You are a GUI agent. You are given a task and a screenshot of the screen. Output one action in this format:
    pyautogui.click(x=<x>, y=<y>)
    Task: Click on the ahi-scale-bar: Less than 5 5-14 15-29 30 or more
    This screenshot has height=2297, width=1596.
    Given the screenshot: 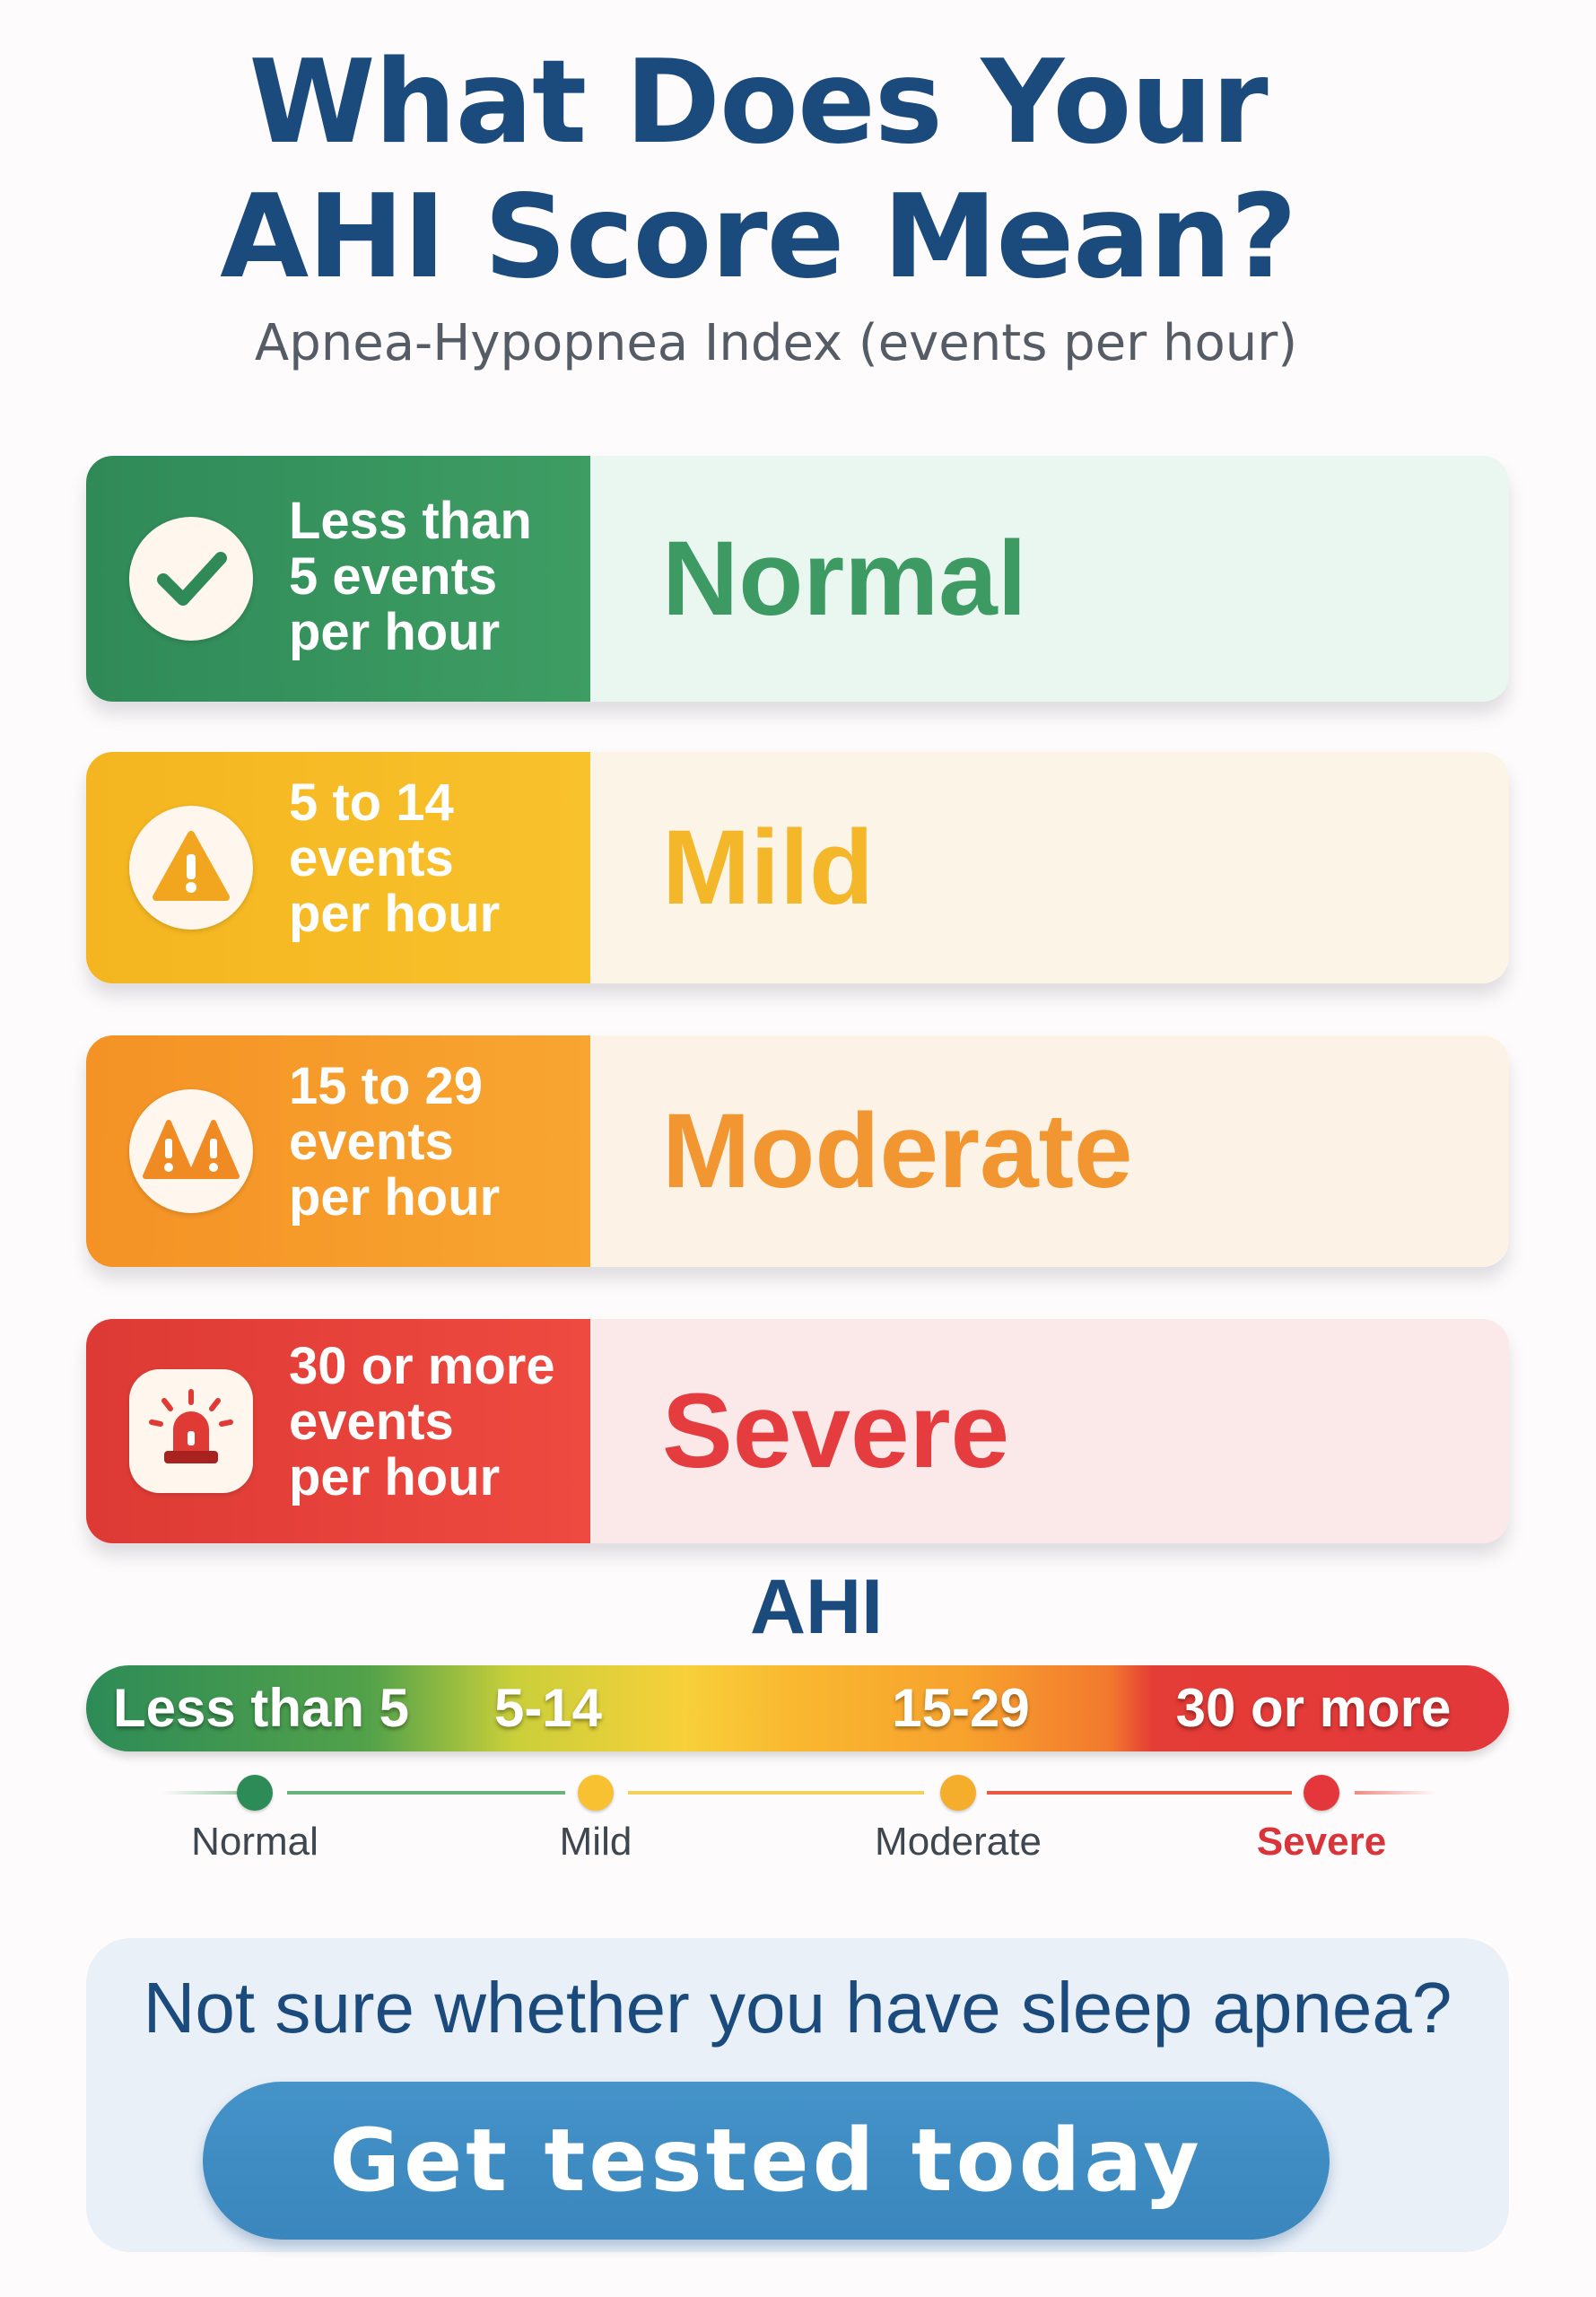 What is the action you would take?
    pyautogui.click(x=797, y=1708)
    